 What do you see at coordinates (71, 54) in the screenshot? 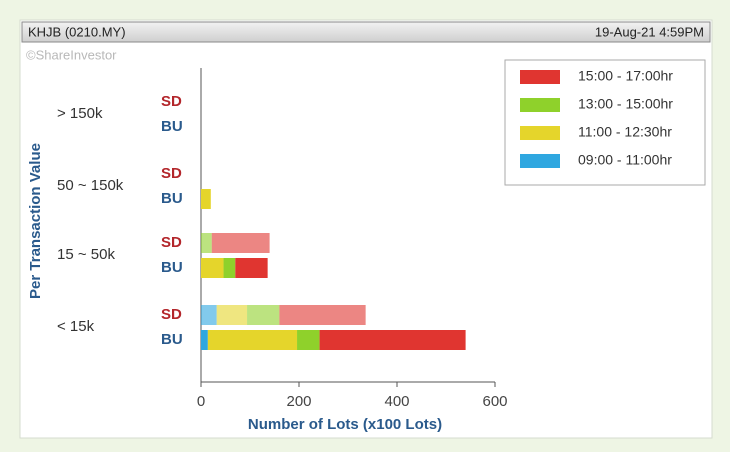
I see `watermark: ©ShareInvestor` at bounding box center [71, 54].